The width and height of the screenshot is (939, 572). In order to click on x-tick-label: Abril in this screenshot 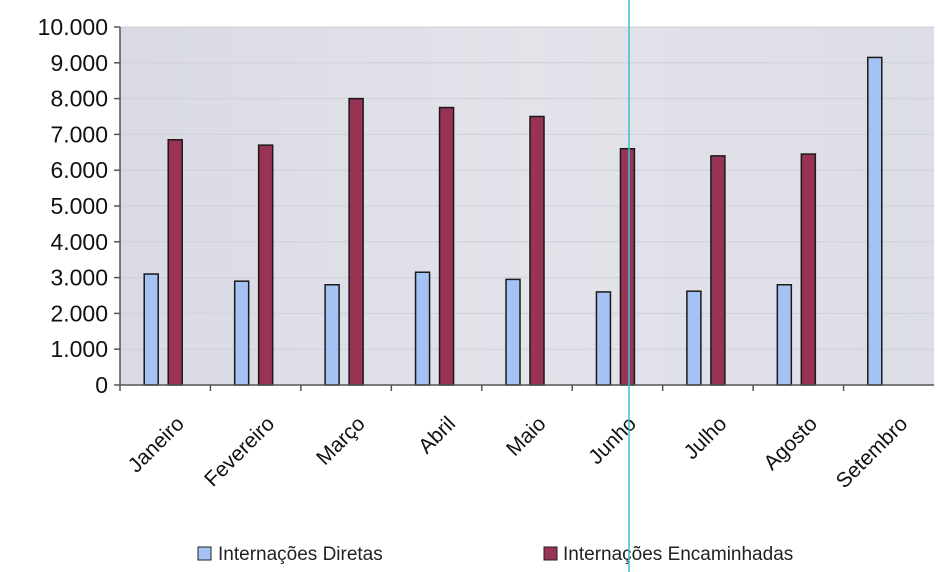, I will do `click(437, 435)`.